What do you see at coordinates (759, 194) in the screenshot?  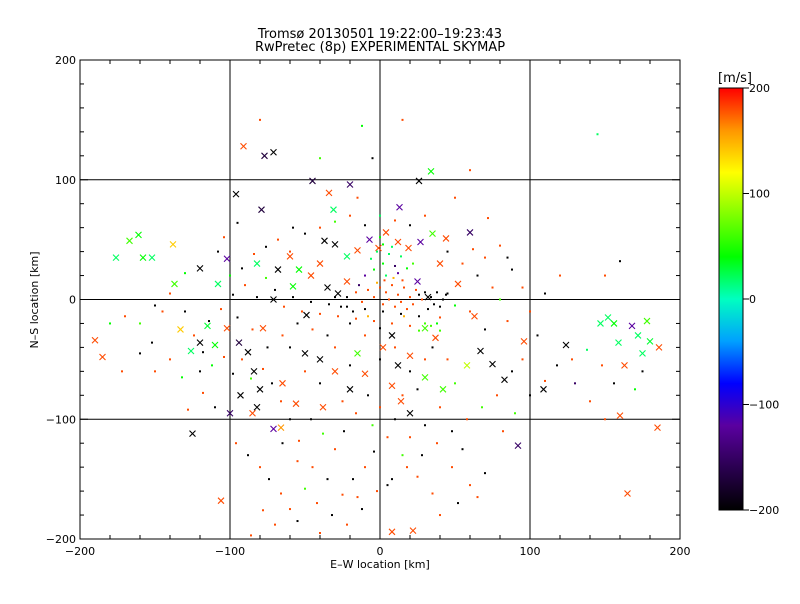 I see `colorbar-tick-label: 100` at bounding box center [759, 194].